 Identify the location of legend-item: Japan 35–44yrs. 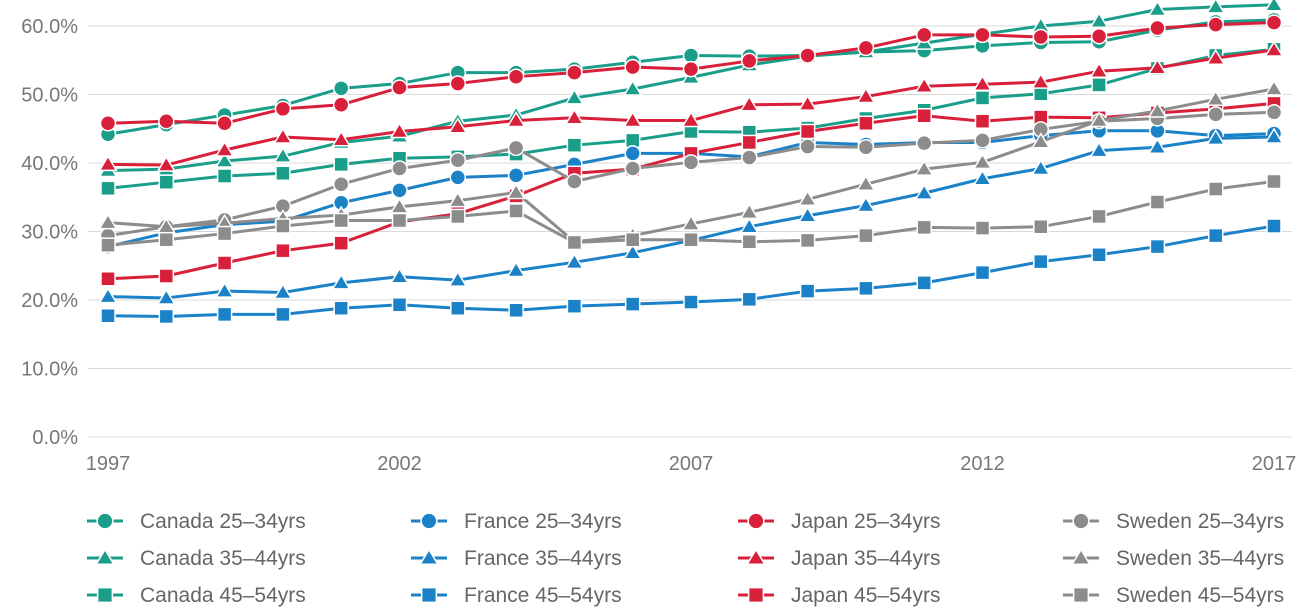
(839, 558).